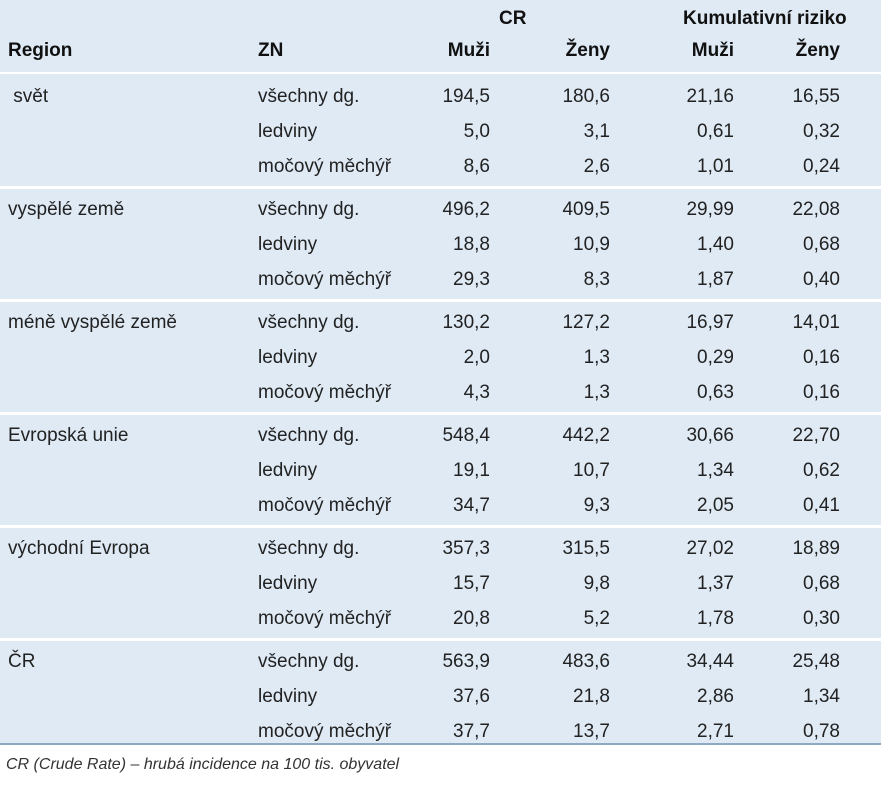 The width and height of the screenshot is (881, 800). I want to click on cr-men-value: 548,4, so click(466, 435).